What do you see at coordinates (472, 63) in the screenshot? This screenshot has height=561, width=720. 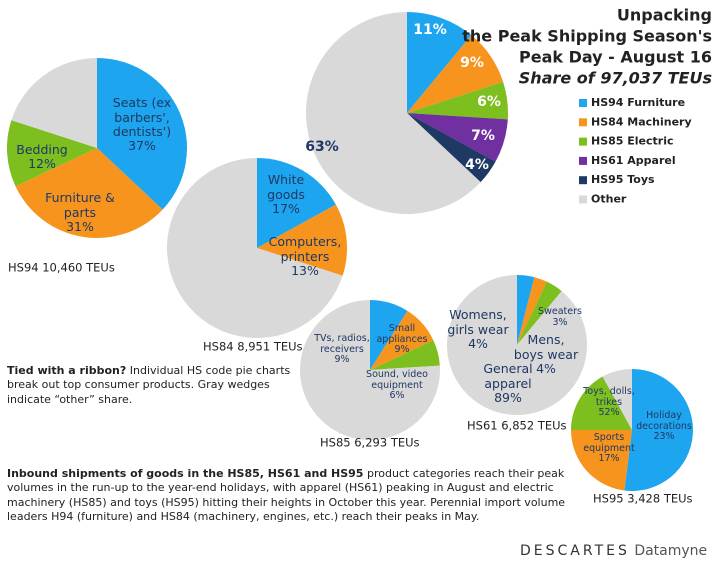 I see `label-box: 9%` at bounding box center [472, 63].